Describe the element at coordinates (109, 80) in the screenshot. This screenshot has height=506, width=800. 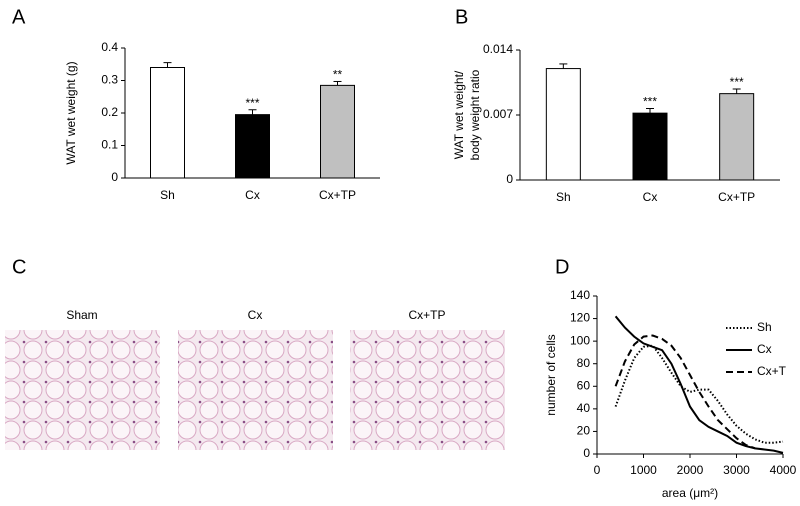
I see `y-tick-label: 0.3` at that location.